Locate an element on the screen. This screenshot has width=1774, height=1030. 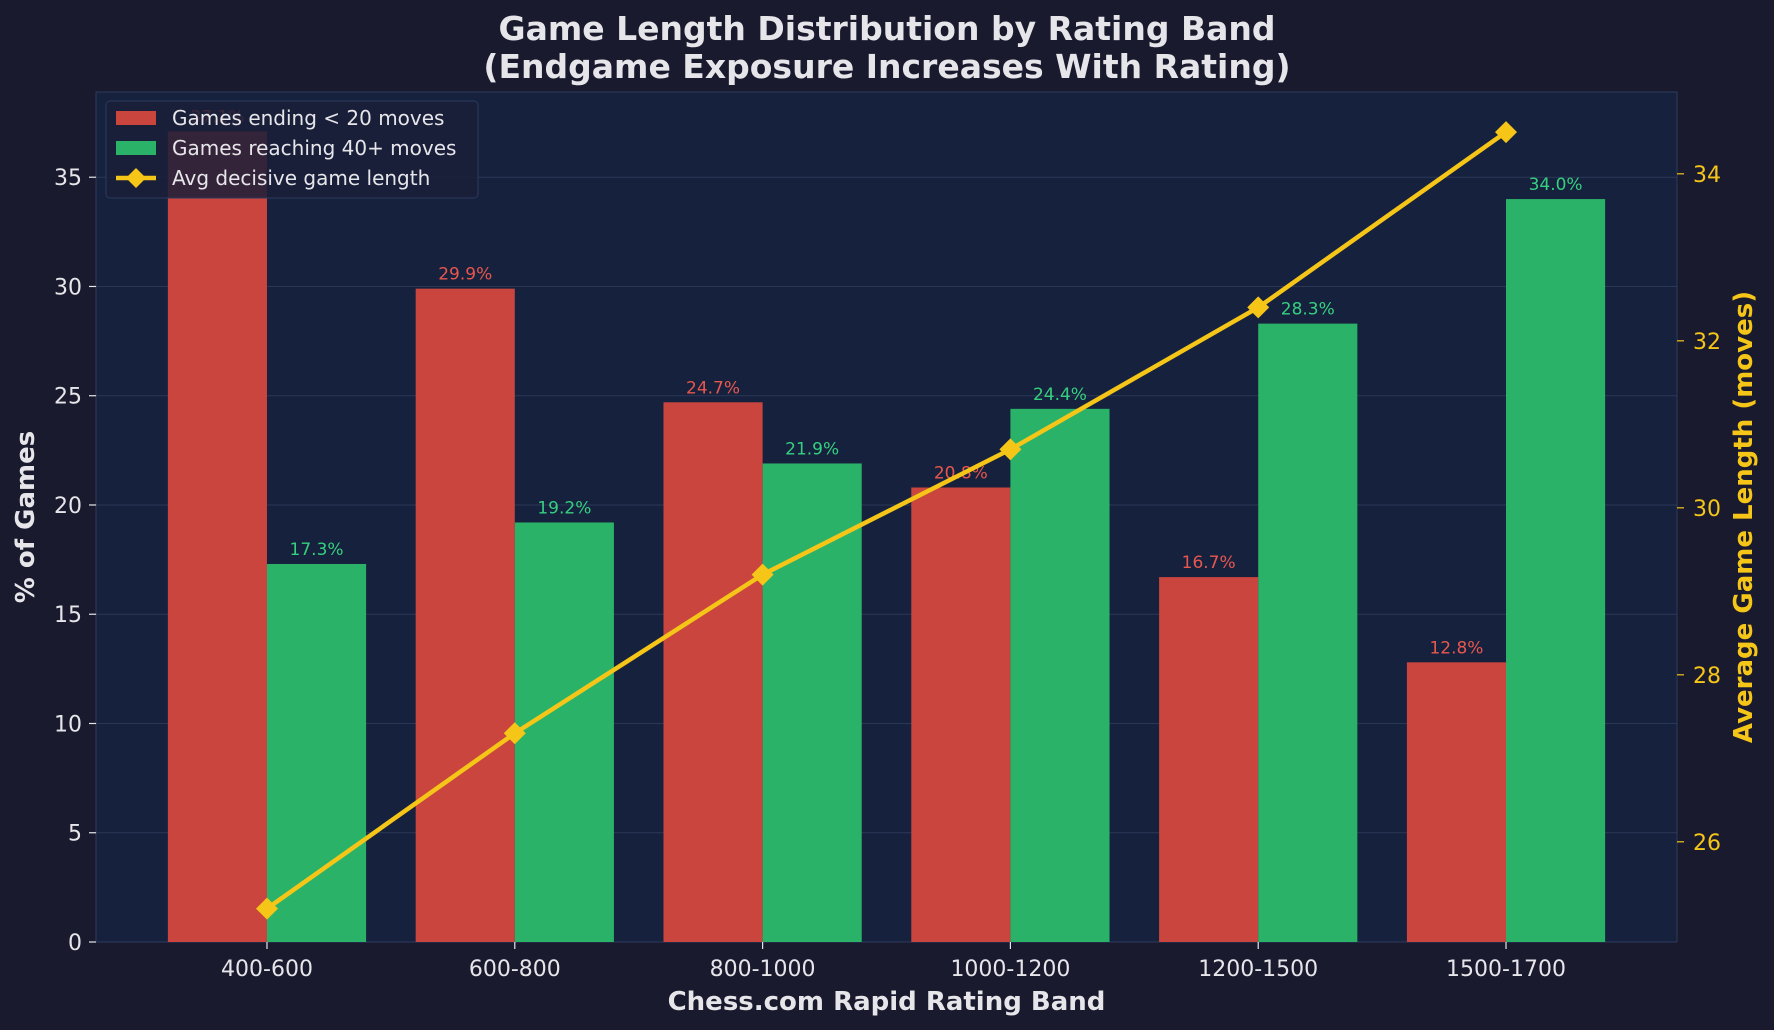
bar-value-label: 24.4% is located at coordinates (1060, 395).